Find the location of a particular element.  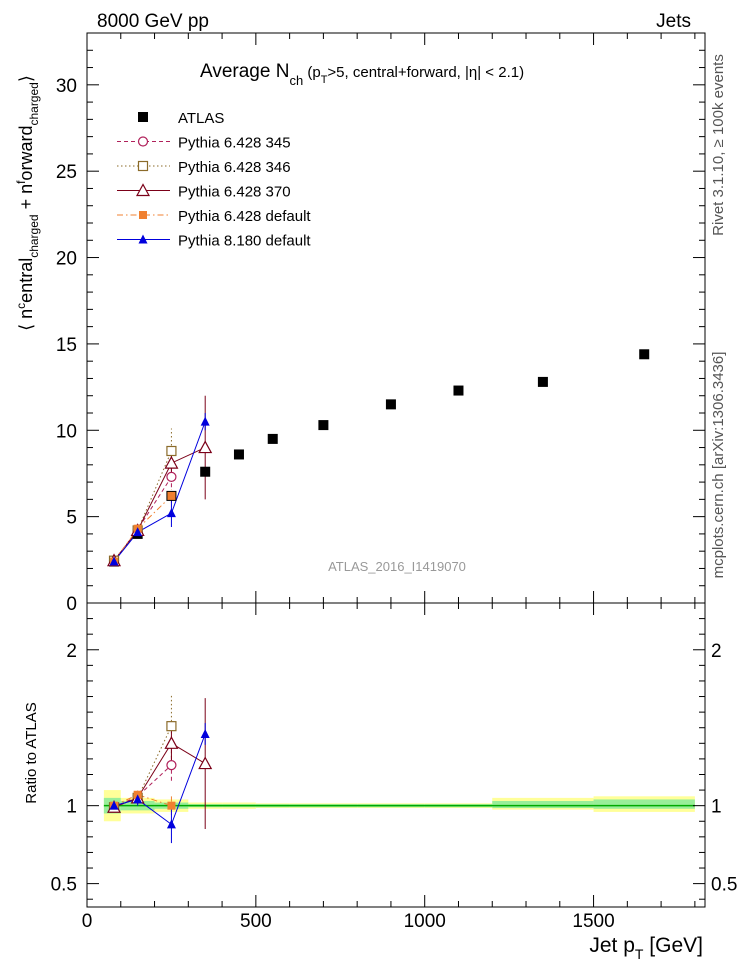

legend-label-p345: Pythia 6.428 345 is located at coordinates (234, 143).